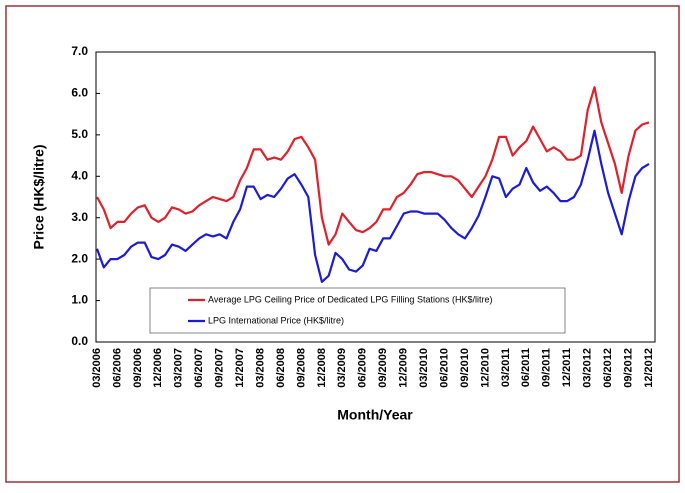  I want to click on x-tick-label: 12/2012, so click(649, 368).